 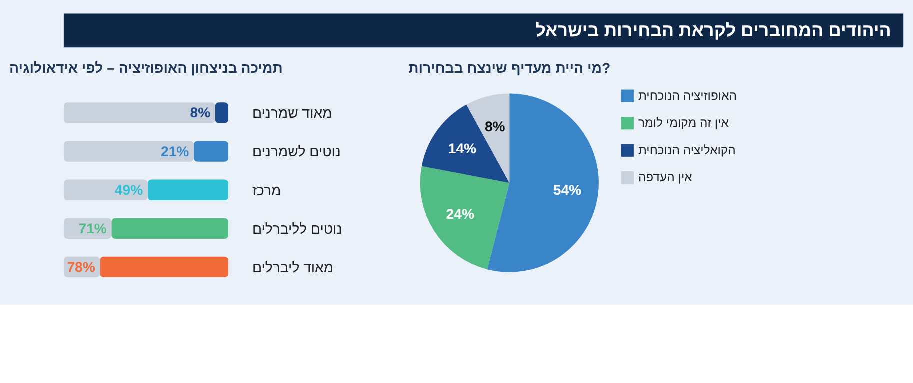 I want to click on data-label: 14%, so click(x=463, y=148).